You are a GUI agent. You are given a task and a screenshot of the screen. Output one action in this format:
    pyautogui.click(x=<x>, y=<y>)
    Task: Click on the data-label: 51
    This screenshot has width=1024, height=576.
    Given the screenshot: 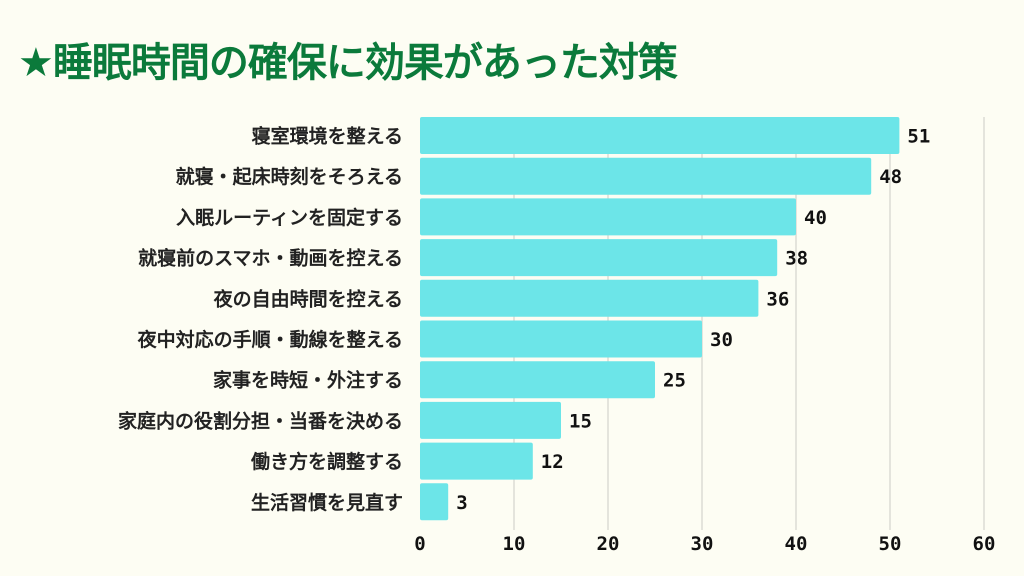 What is the action you would take?
    pyautogui.click(x=918, y=137)
    